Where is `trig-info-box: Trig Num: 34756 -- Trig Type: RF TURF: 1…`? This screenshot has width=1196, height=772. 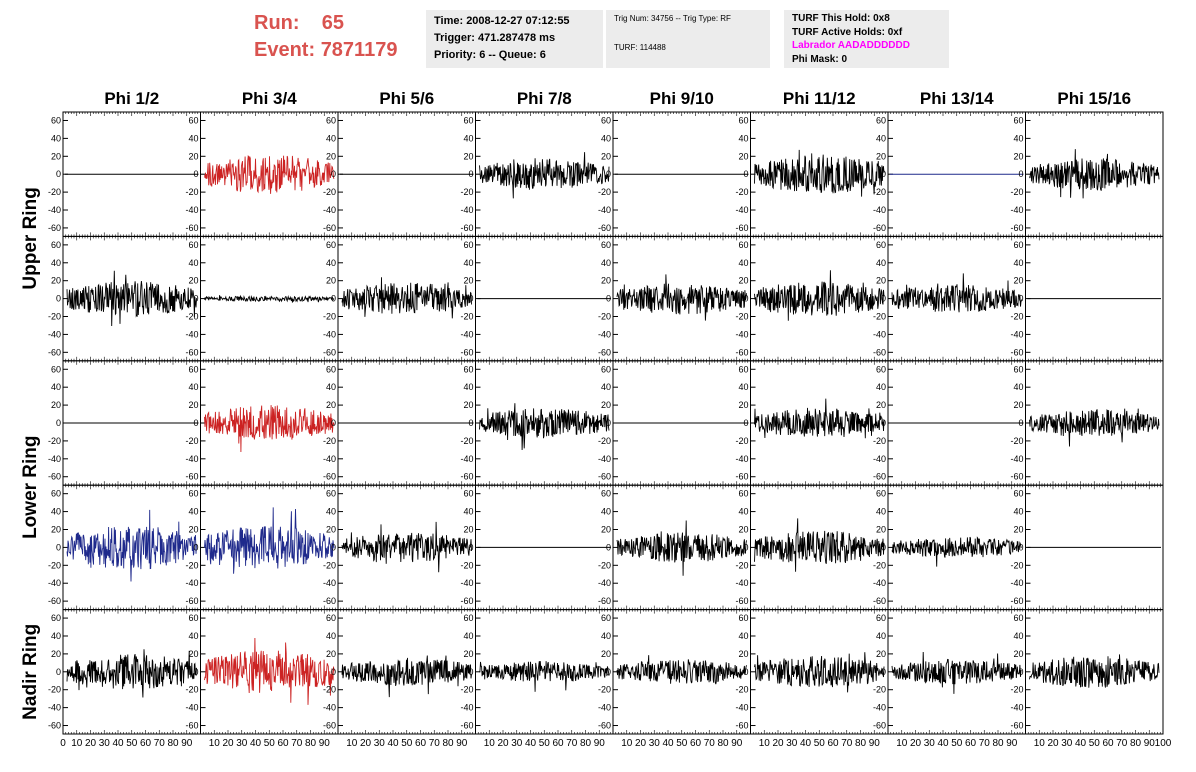 trig-info-box: Trig Num: 34756 -- Trig Type: RF TURF: 1… is located at coordinates (688, 39).